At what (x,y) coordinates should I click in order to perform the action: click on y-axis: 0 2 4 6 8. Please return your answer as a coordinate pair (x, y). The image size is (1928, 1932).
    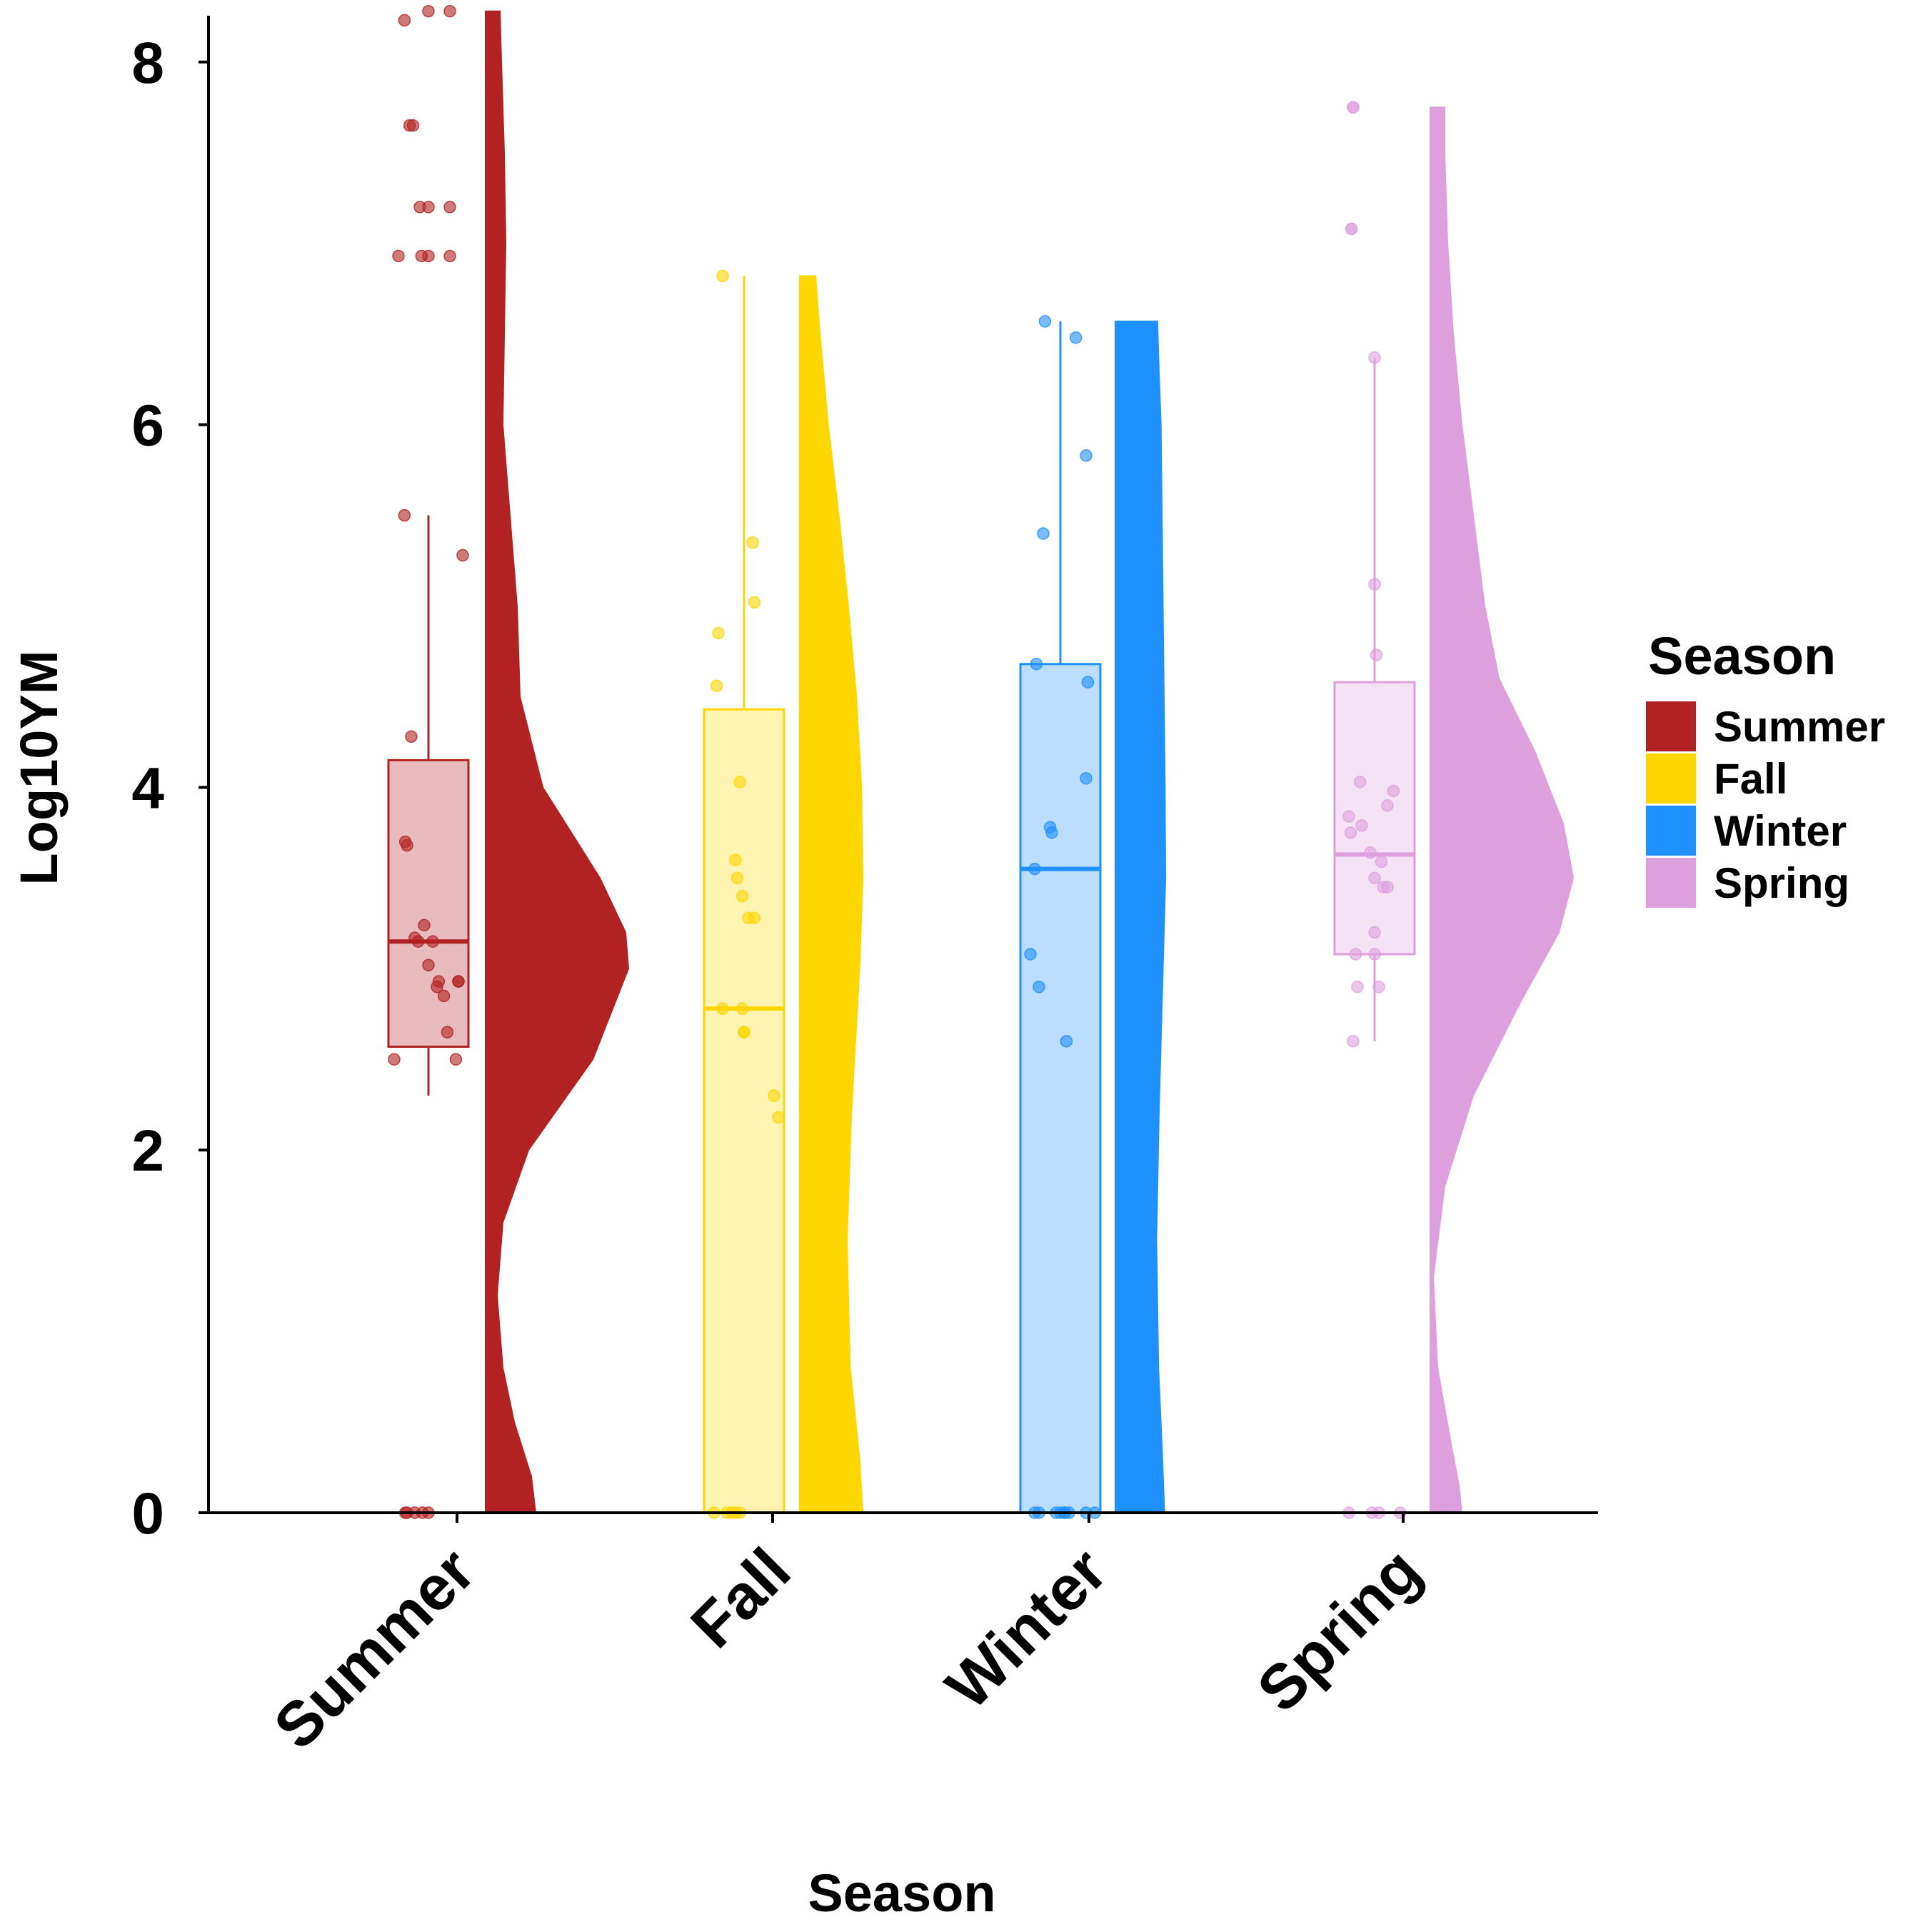
    Looking at the image, I should click on (170, 788).